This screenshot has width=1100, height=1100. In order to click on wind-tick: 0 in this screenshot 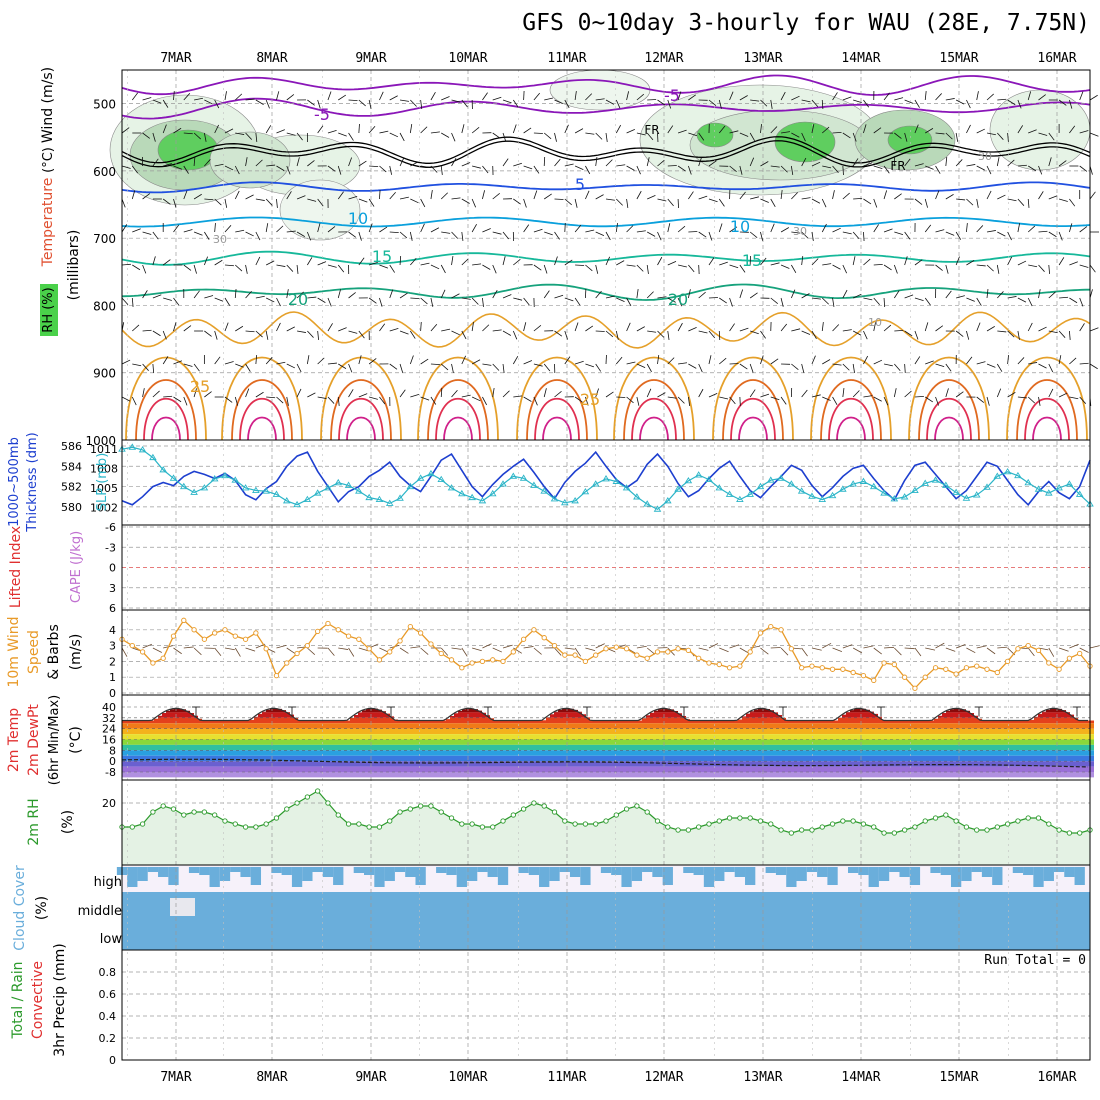, I will do `click(112, 693)`.